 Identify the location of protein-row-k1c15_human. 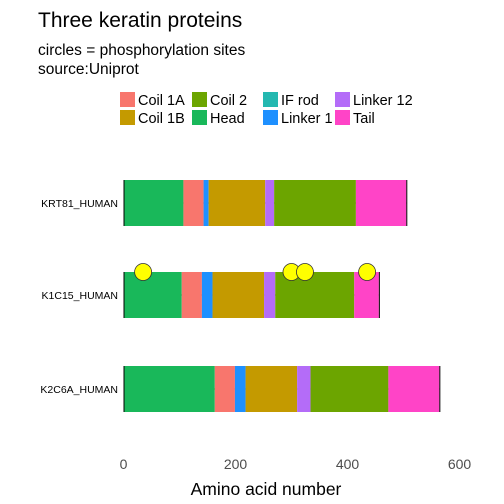
(251, 290).